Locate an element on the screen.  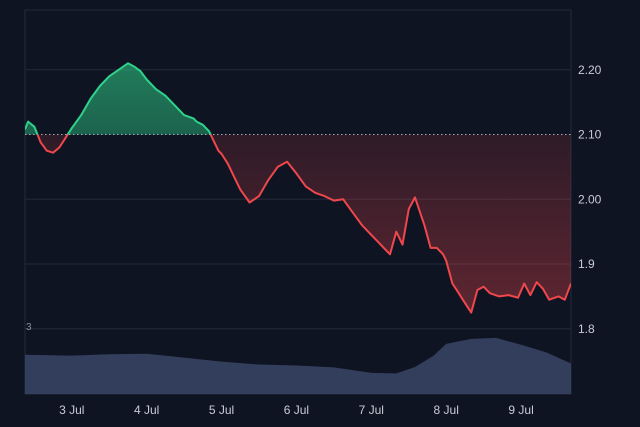
x-axis: 3 Jul 4 Jul 5 Jul 6 Jul 7 Jul 8 Jul 9 Jul is located at coordinates (296, 410).